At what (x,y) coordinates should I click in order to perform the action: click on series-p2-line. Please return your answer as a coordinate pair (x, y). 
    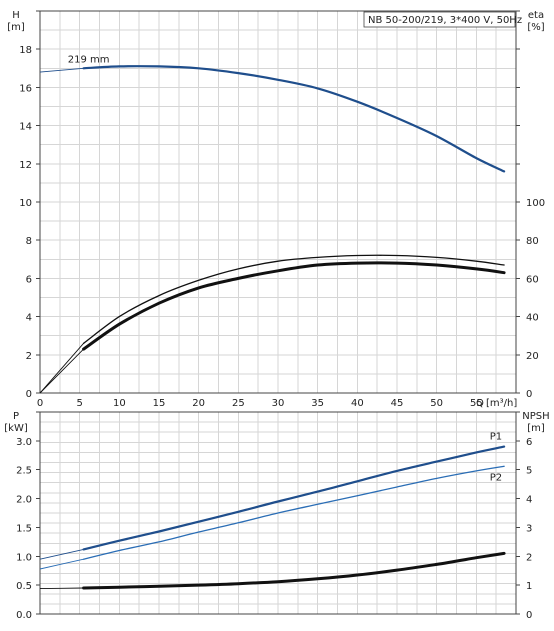
    Looking at the image, I should click on (293, 512).